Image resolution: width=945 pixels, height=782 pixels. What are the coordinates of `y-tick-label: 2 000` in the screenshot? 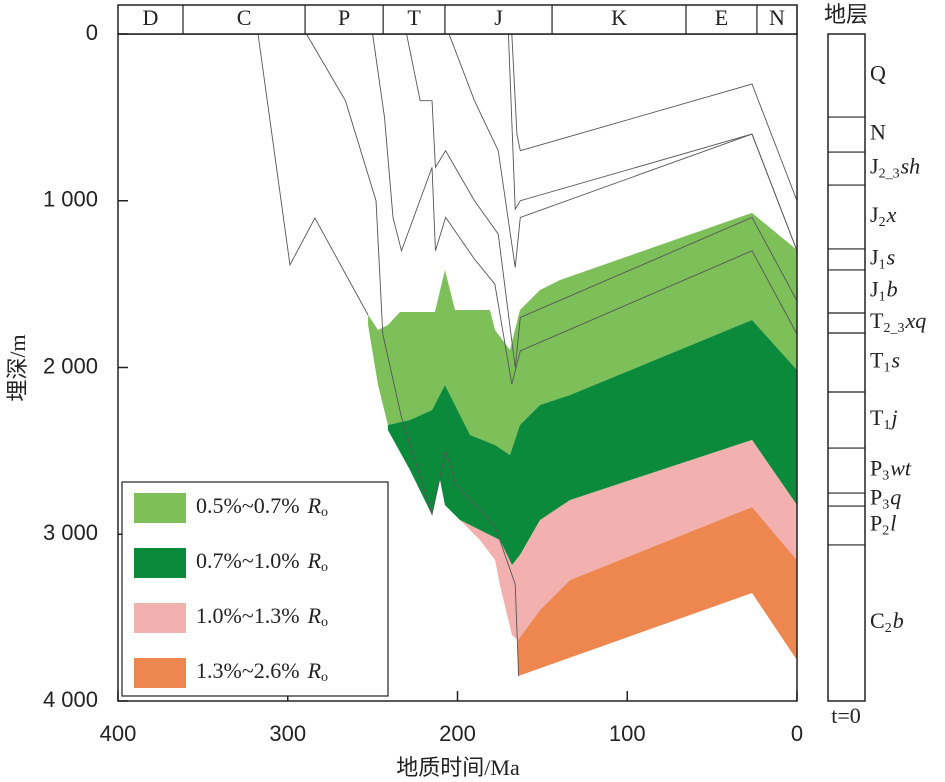 It's located at (70, 365).